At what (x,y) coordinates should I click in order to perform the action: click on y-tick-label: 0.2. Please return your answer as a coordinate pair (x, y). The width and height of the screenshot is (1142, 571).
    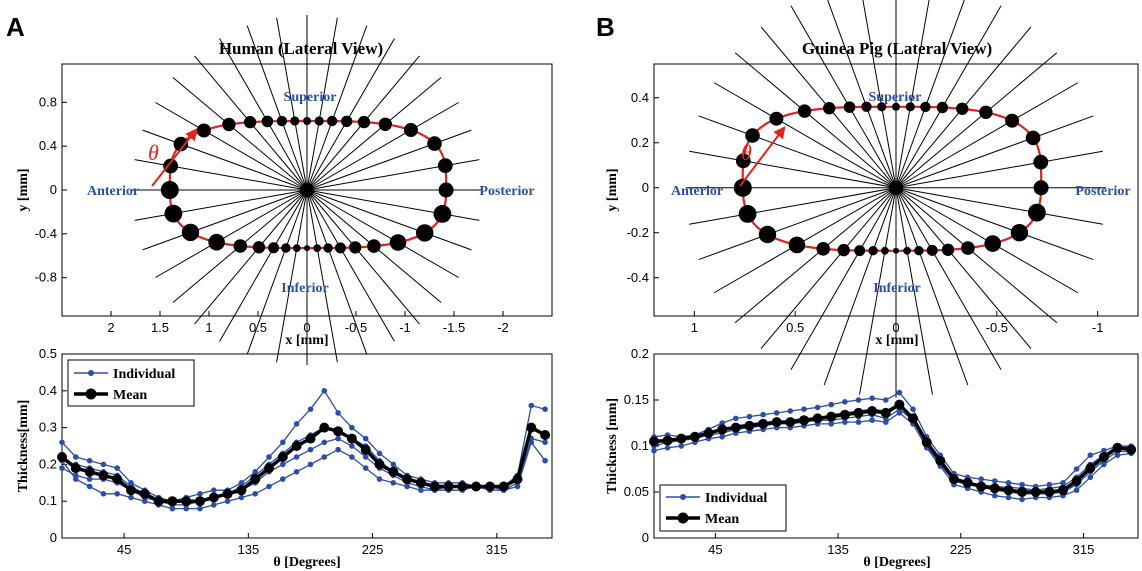
    Looking at the image, I should click on (640, 353).